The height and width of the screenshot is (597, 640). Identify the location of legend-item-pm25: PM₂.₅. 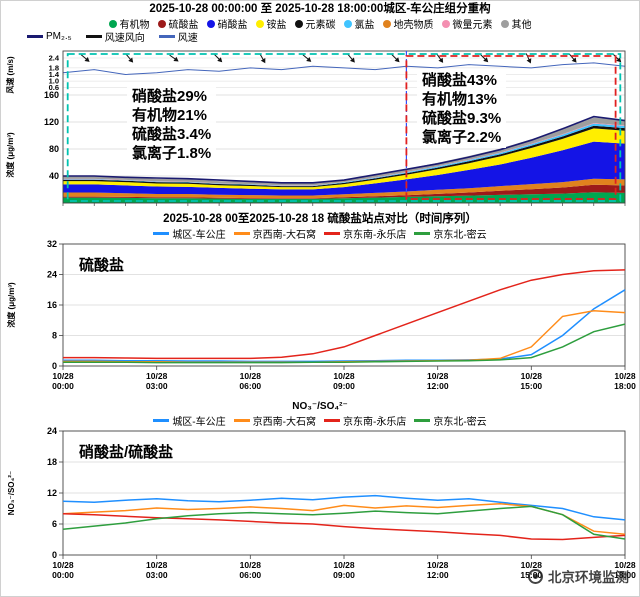
(49, 36).